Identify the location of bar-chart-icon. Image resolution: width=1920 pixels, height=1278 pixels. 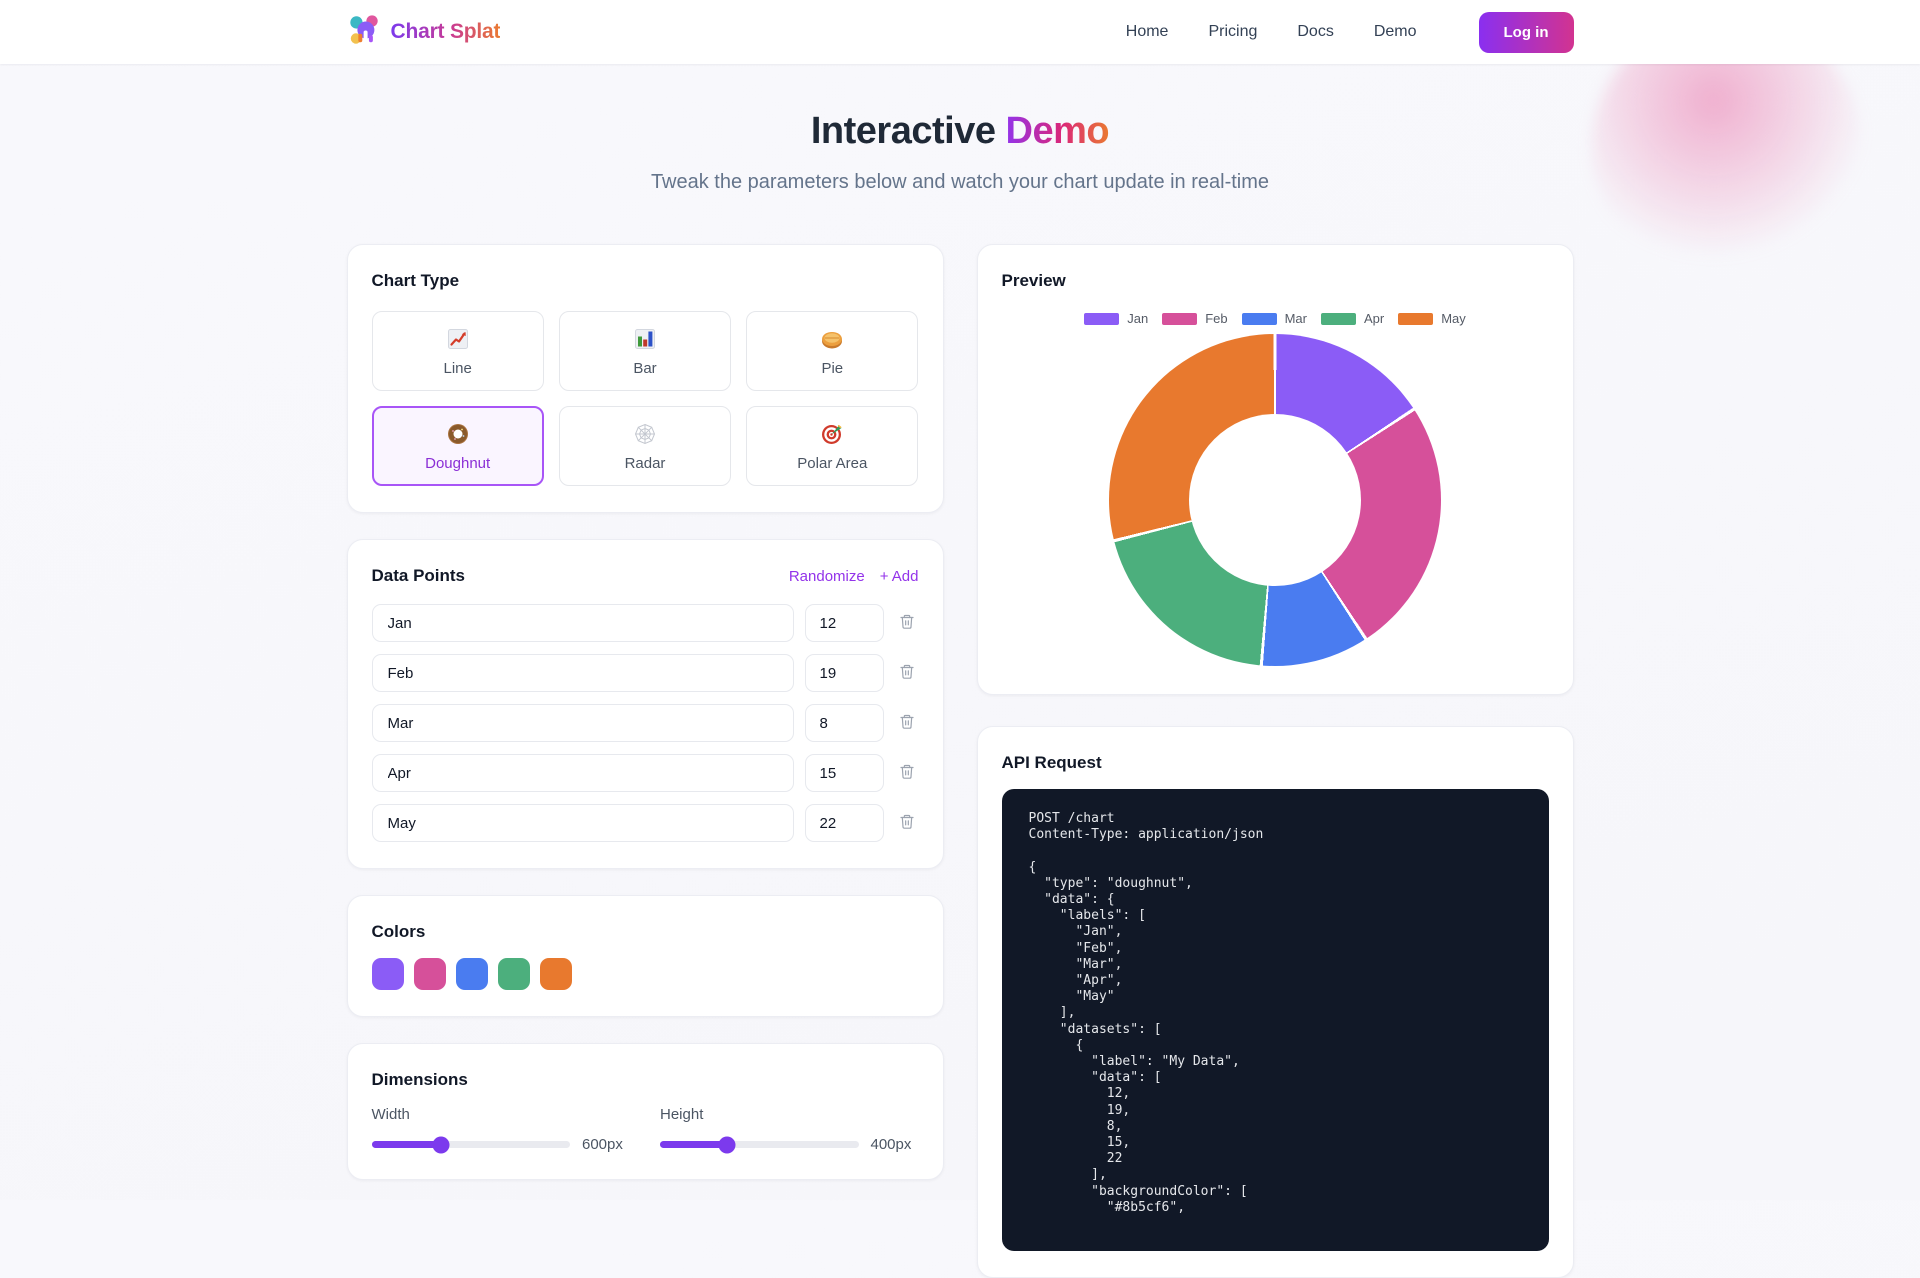
(645, 339).